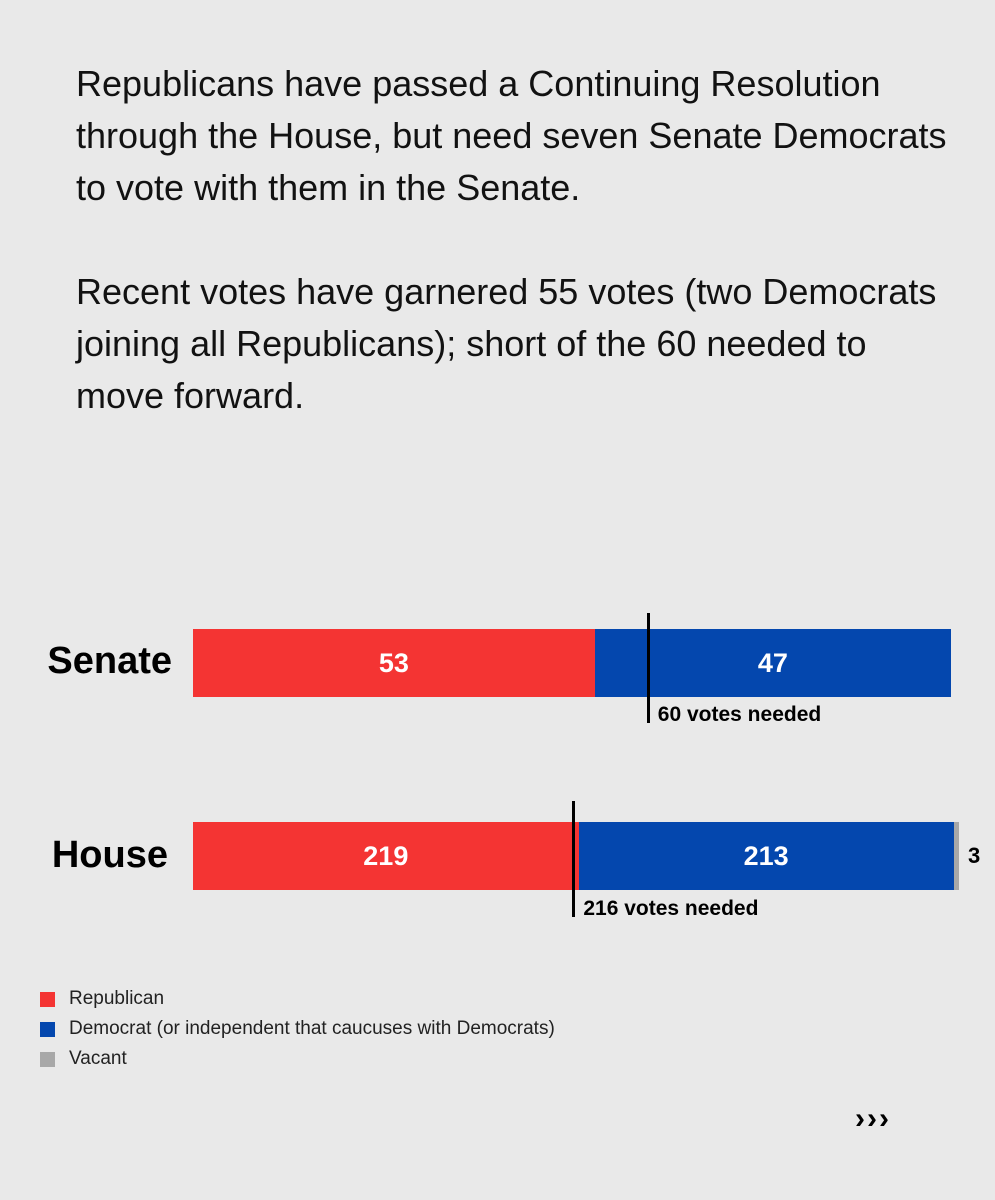 Image resolution: width=995 pixels, height=1200 pixels. I want to click on senate-threshold-label: 60 votes needed, so click(739, 714).